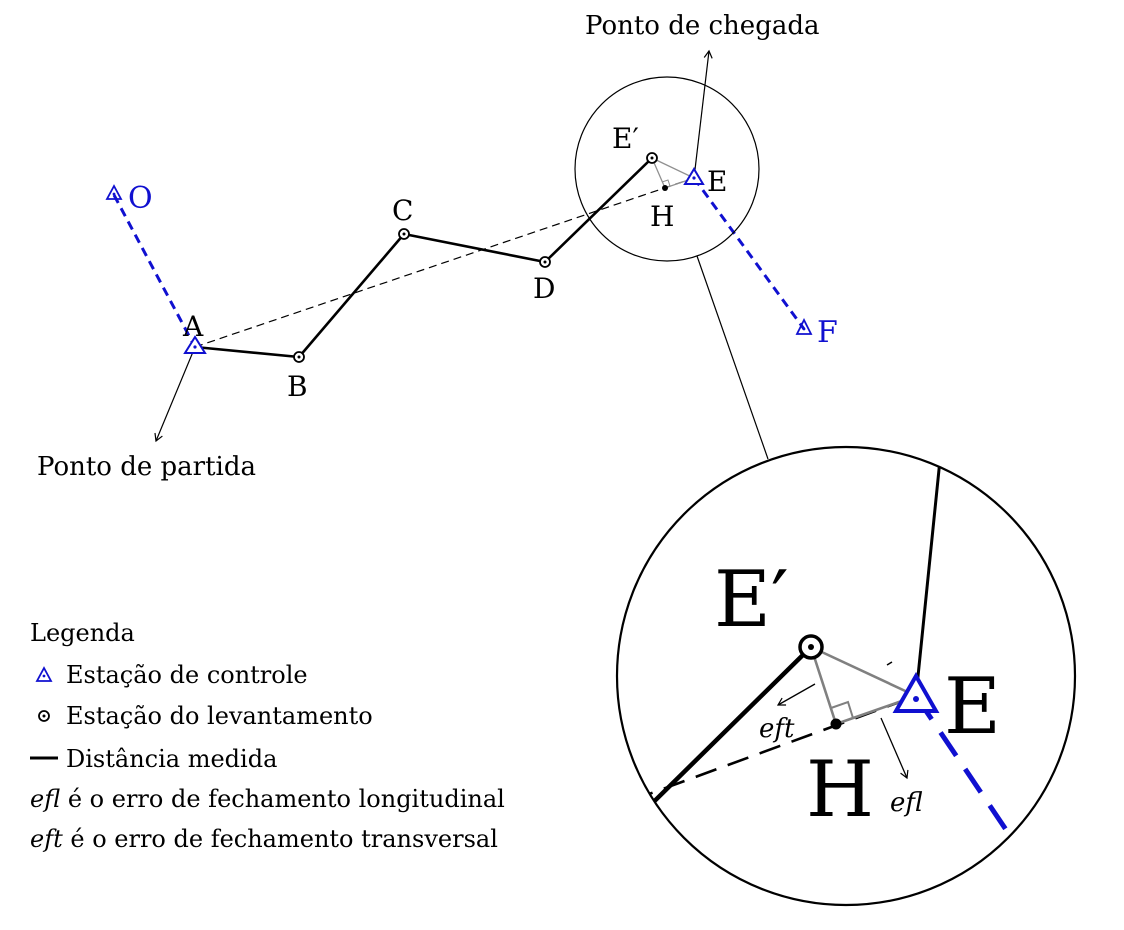  What do you see at coordinates (717, 181) in the screenshot?
I see `label-e: E` at bounding box center [717, 181].